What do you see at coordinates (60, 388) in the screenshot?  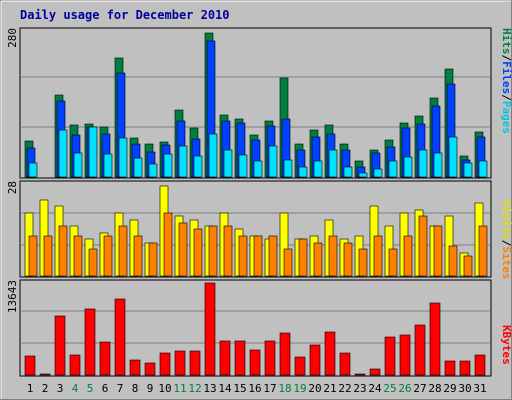 I see `x-label-3: 3` at bounding box center [60, 388].